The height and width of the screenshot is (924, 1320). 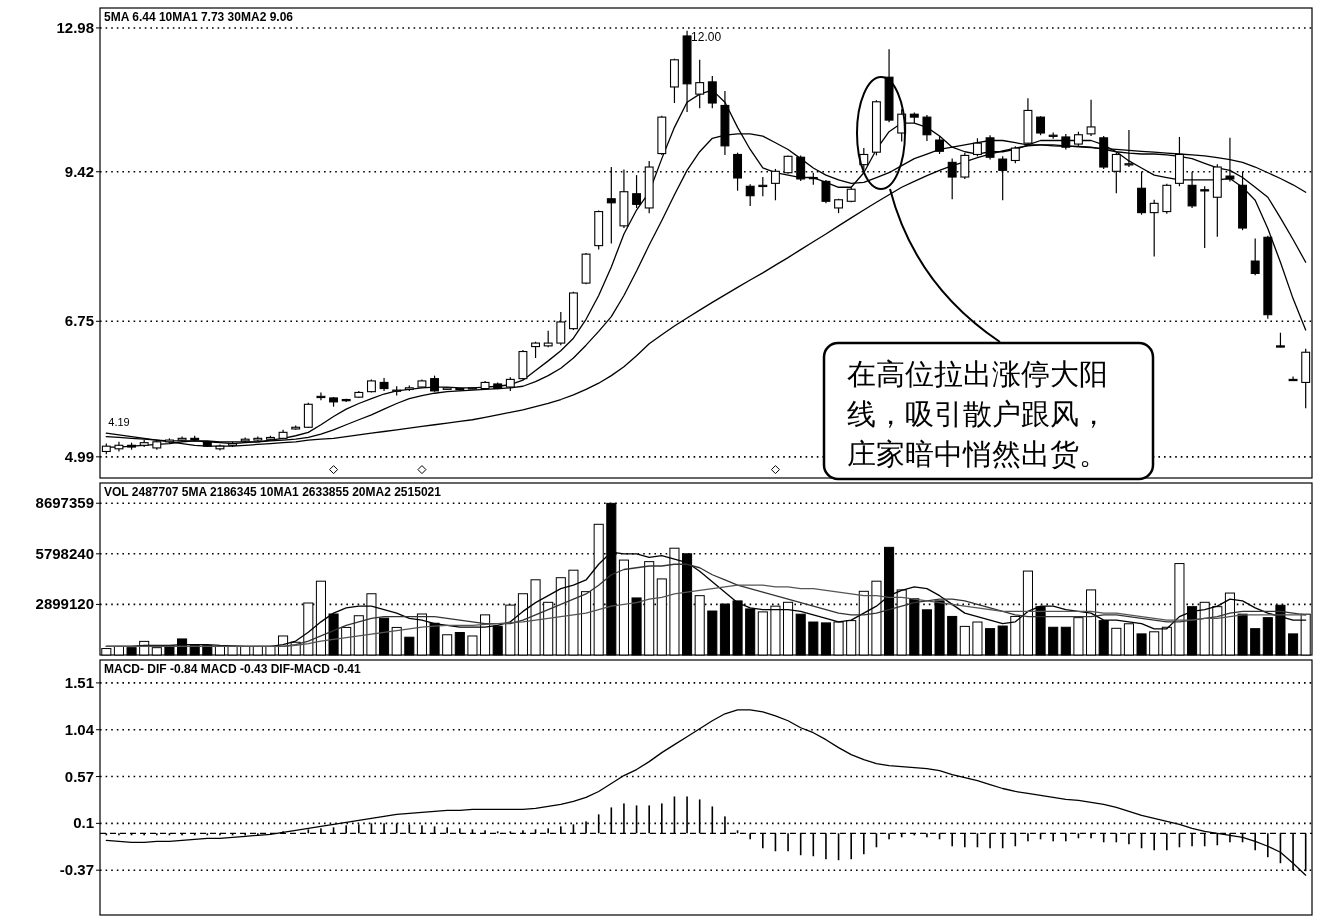 I want to click on y-tick-label: 8697359, so click(x=64, y=503).